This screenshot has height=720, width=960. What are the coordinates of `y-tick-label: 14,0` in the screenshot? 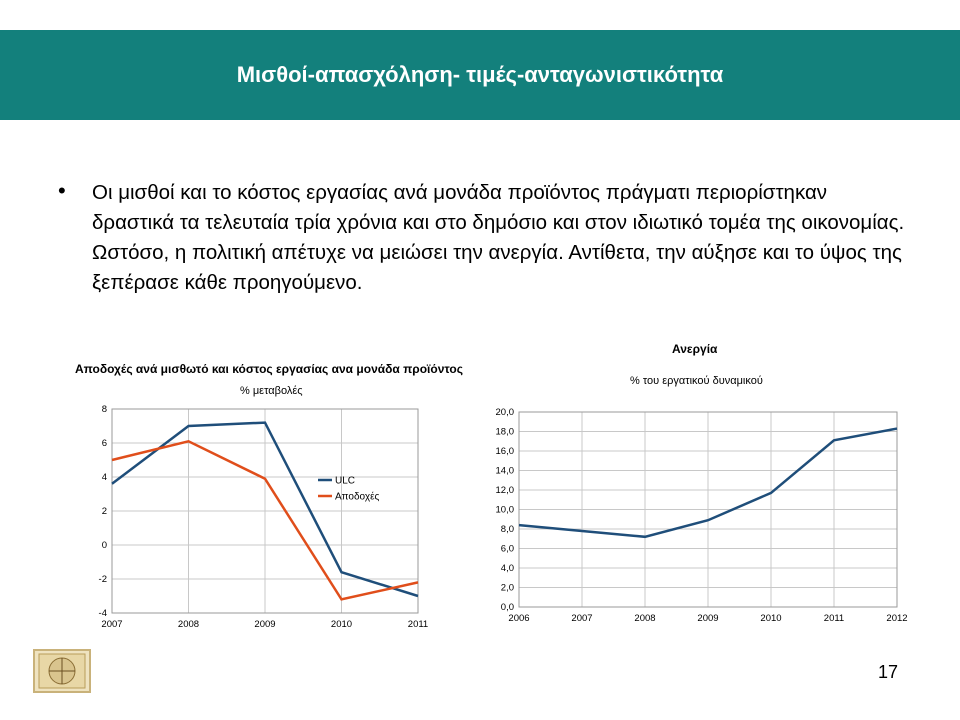 It's located at (505, 471).